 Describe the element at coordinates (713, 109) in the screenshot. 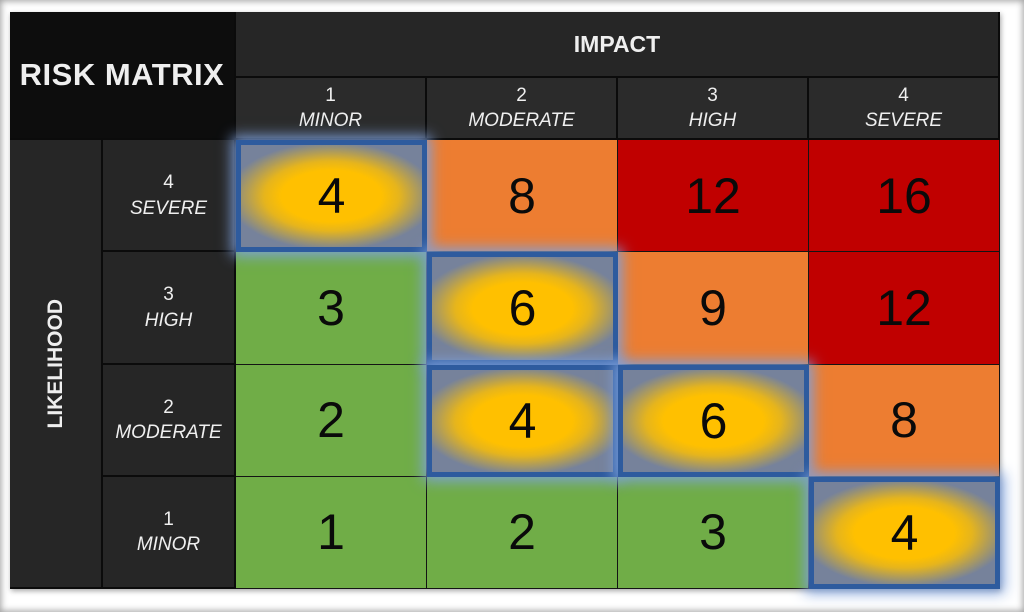

I see `impact-level-header-3: 3 HIGH` at that location.